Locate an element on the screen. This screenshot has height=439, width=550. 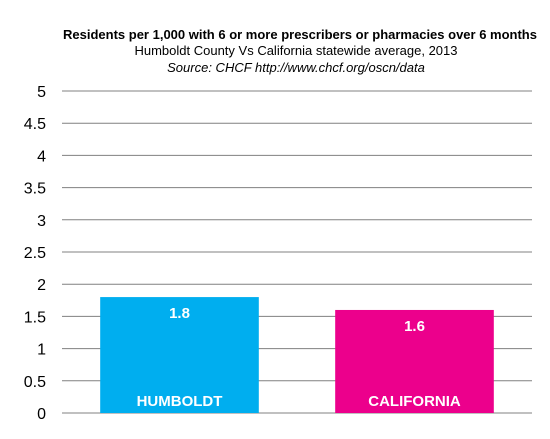
category-label: HUMBOLDT is located at coordinates (180, 401).